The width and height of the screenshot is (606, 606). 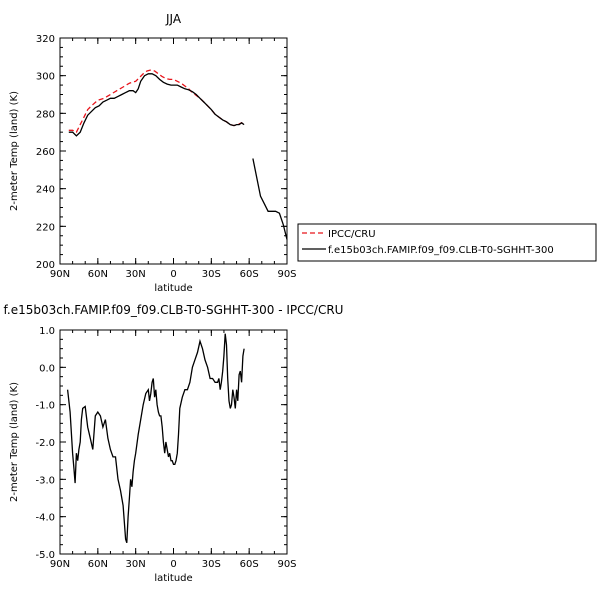 What do you see at coordinates (173, 19) in the screenshot?
I see `chart-title: JJA` at bounding box center [173, 19].